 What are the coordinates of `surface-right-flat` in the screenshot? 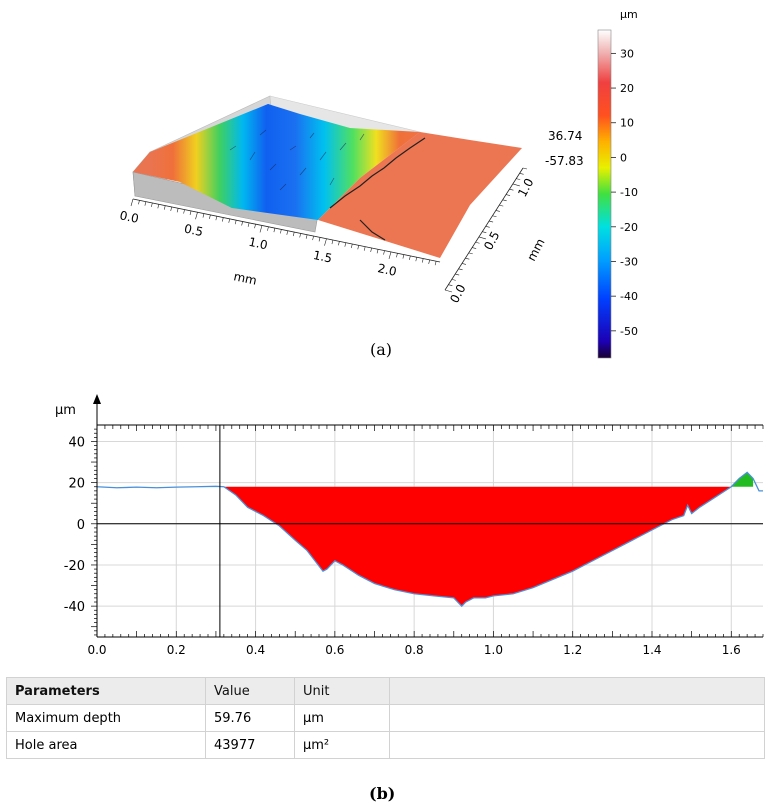 It's located at (420, 195).